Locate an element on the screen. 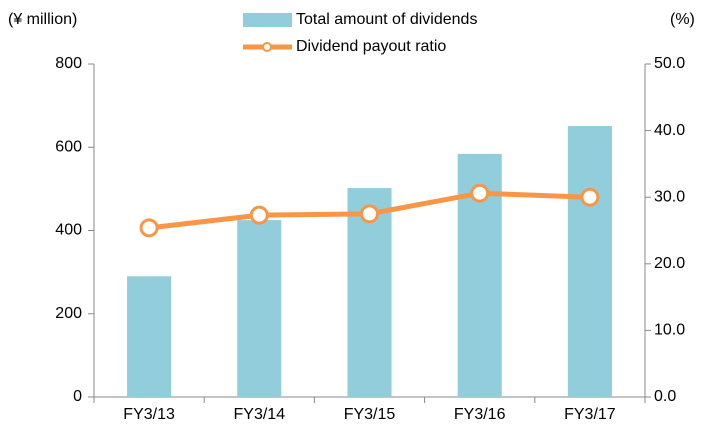 Image resolution: width=703 pixels, height=427 pixels. legend-label: Dividend payout ratio is located at coordinates (371, 46).